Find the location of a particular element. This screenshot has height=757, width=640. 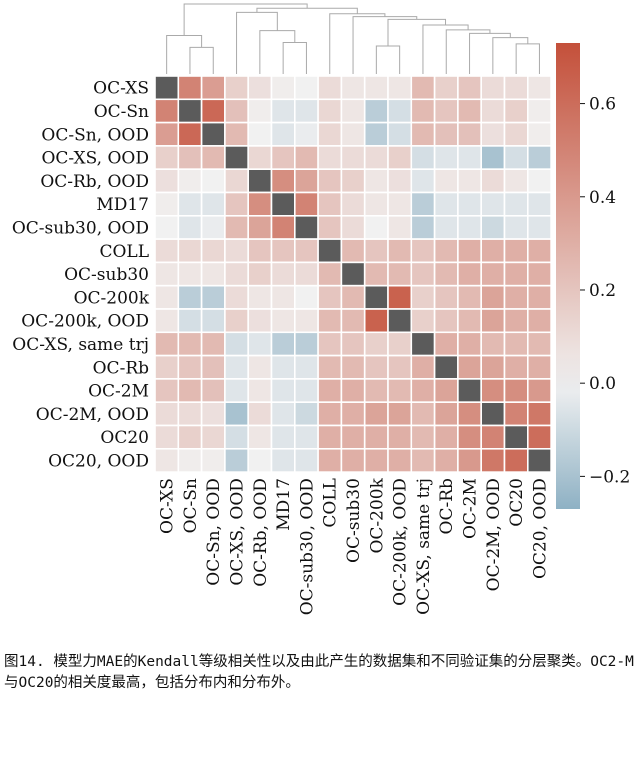

dendrogram is located at coordinates (353, 38).